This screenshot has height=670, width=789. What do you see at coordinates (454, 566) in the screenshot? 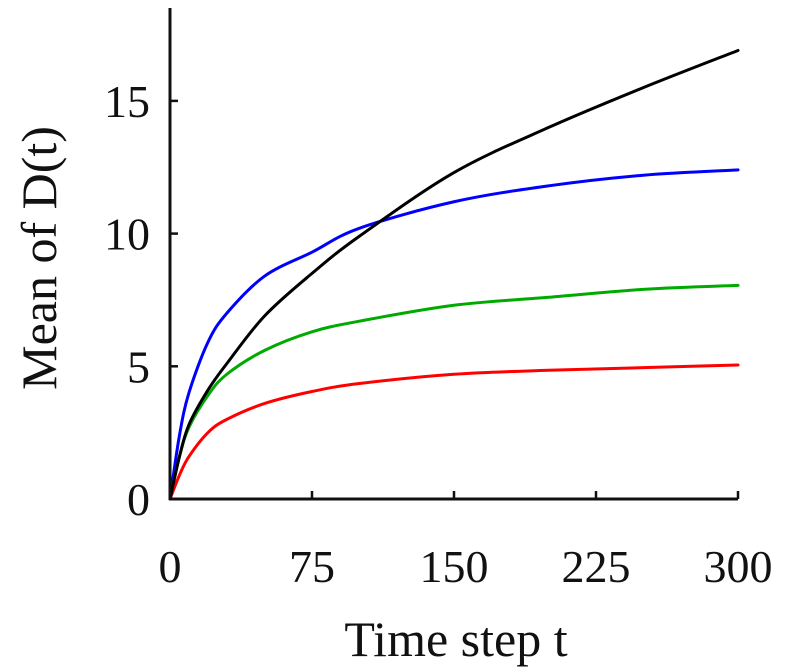
I see `x-tick-label: 150` at bounding box center [454, 566].